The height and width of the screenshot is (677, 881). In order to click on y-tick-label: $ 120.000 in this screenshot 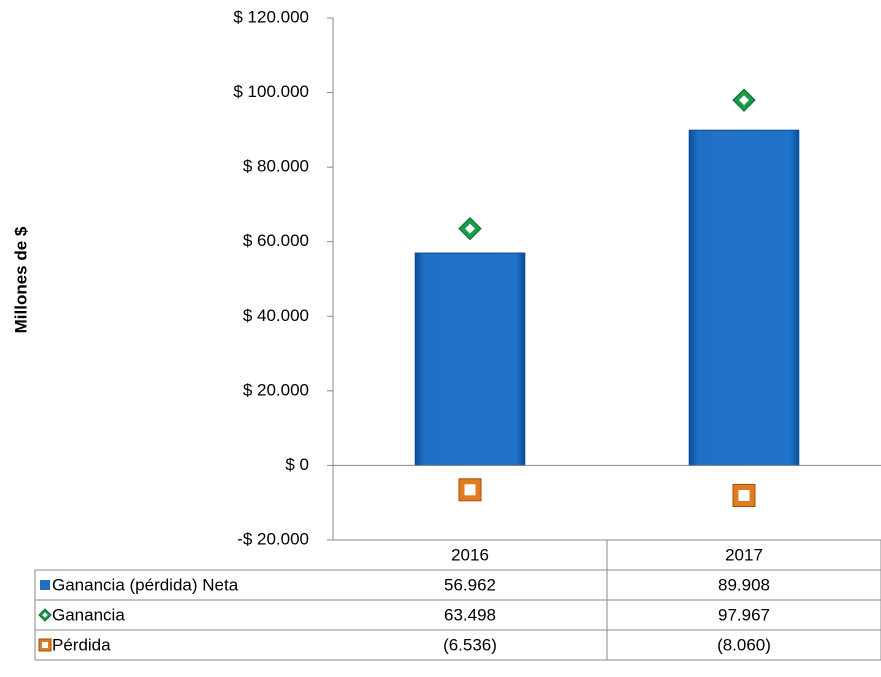, I will do `click(271, 16)`.